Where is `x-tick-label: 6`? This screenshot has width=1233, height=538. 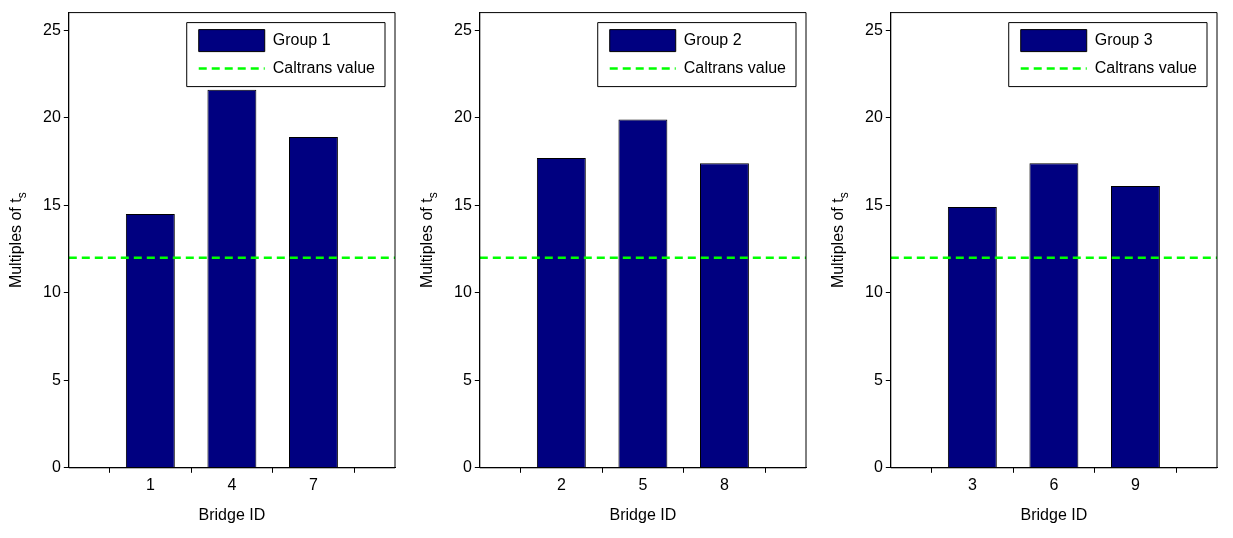
x-tick-label: 6 is located at coordinates (1054, 484).